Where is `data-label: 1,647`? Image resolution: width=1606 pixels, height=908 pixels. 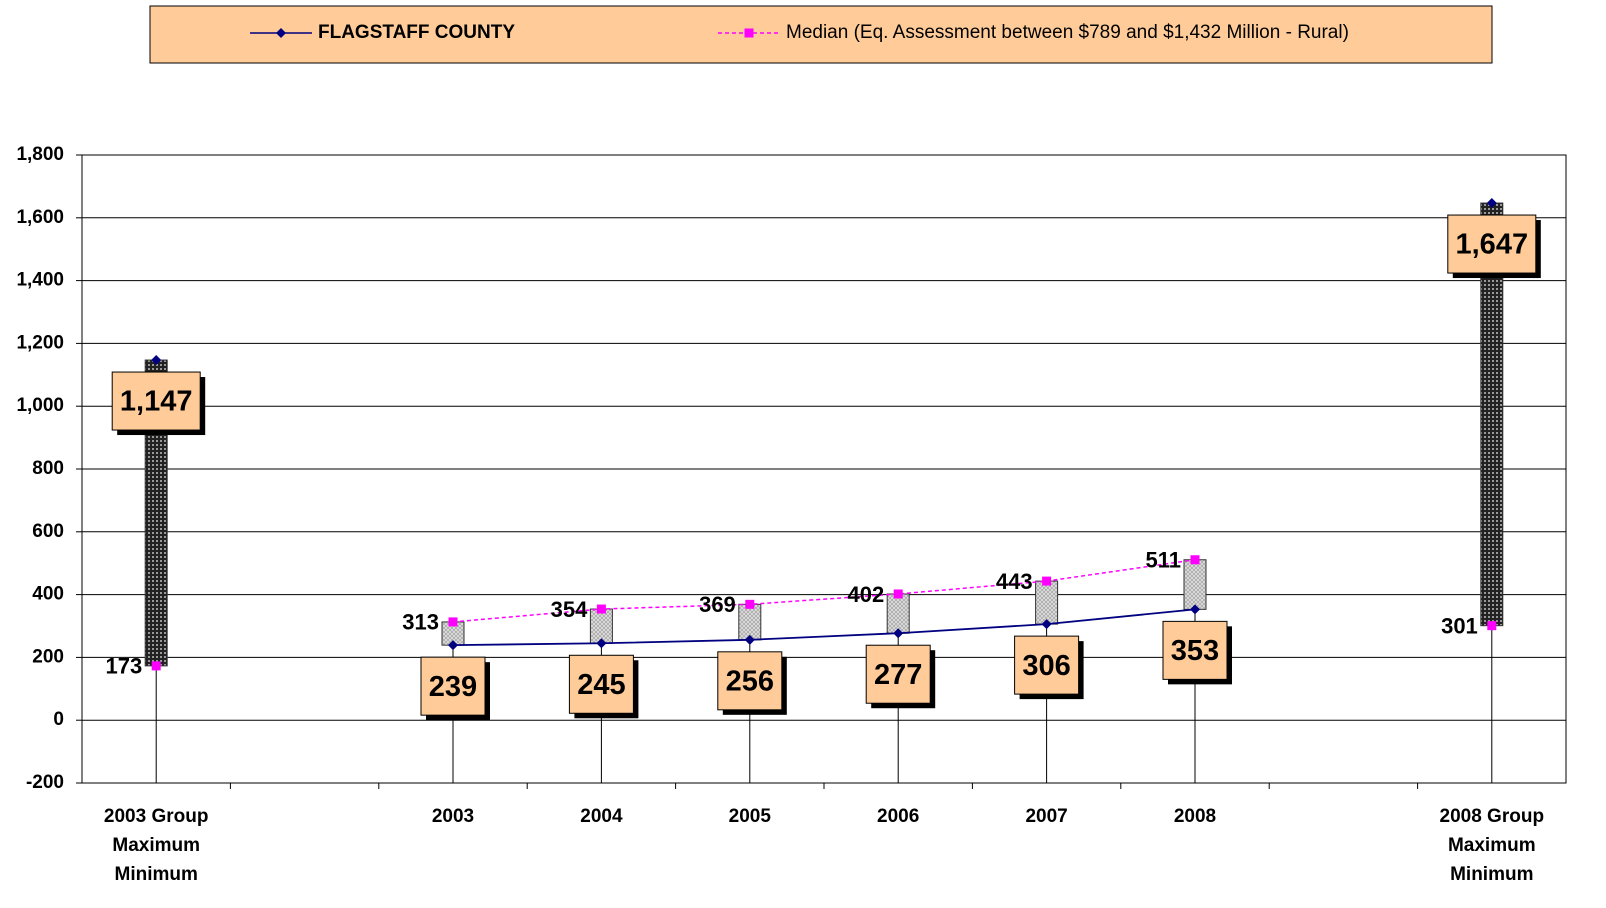
data-label: 1,647 is located at coordinates (1492, 245).